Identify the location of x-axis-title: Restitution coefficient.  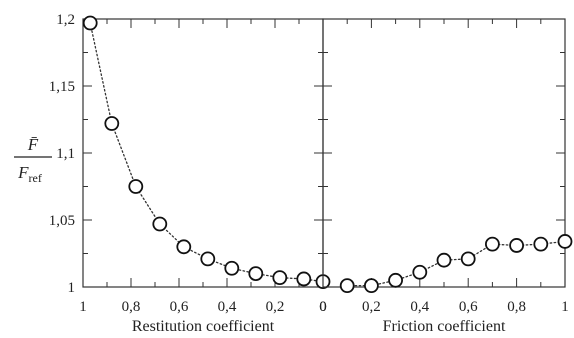
(203, 326).